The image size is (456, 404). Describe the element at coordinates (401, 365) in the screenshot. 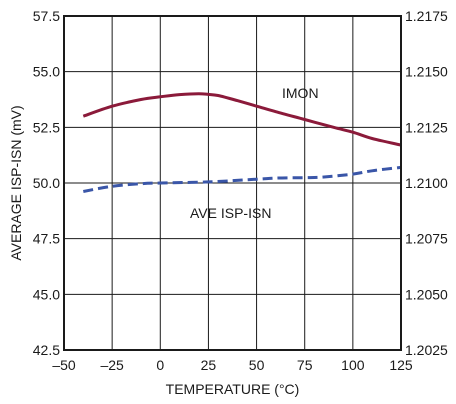

I see `x-tick-label: 125` at that location.